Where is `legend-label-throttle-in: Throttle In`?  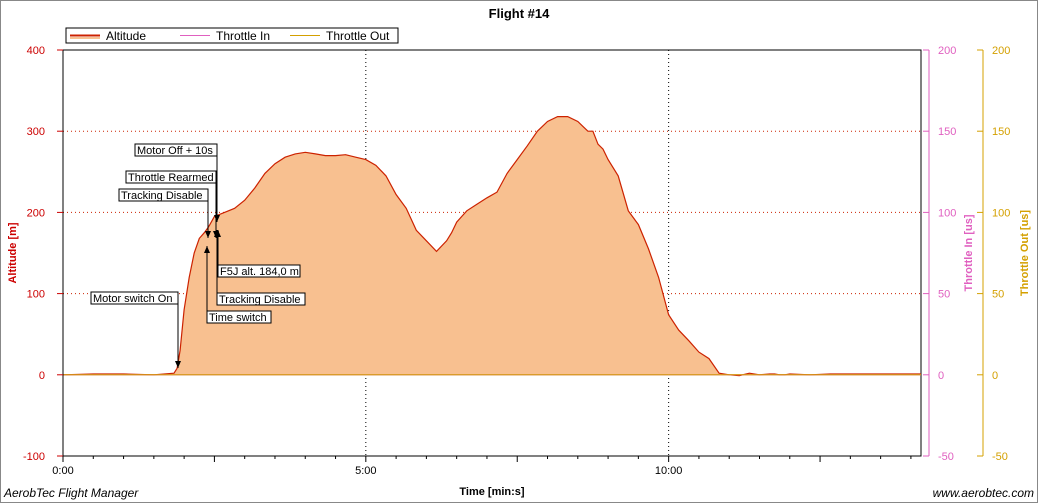
legend-label-throttle-in: Throttle In is located at coordinates (243, 36).